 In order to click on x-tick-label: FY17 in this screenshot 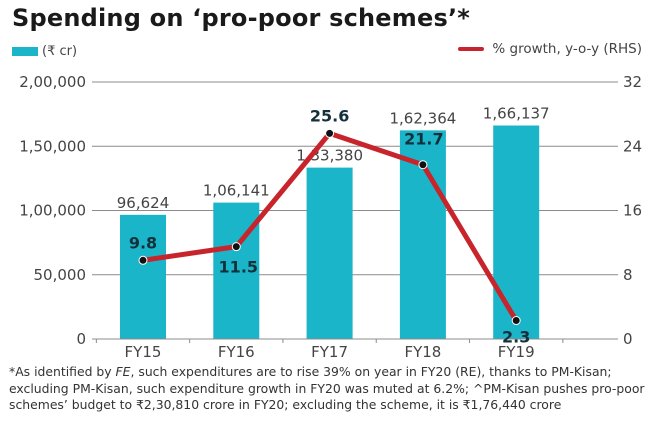, I will do `click(329, 352)`.